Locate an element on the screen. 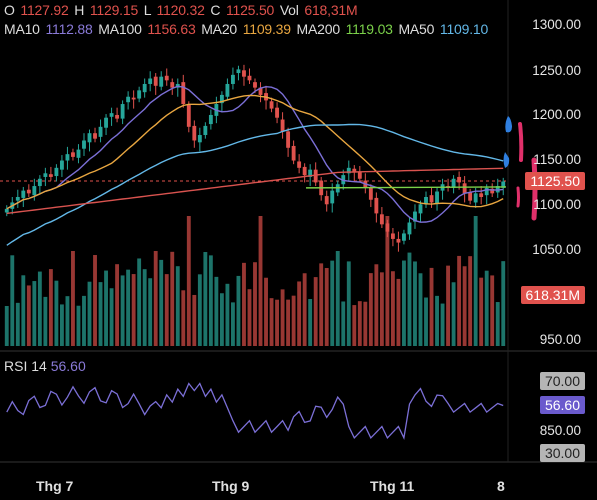 The image size is (597, 500). ma200-line is located at coordinates (406, 187).